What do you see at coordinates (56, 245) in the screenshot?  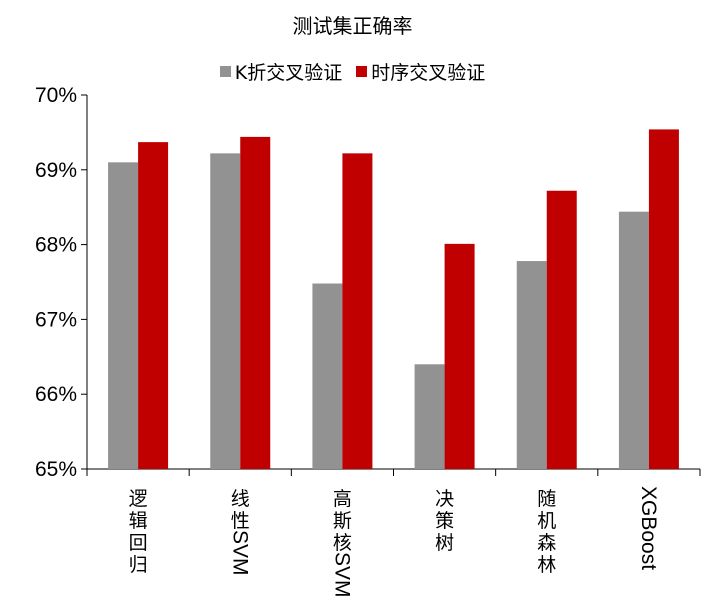 I see `y-tick-label: 68%` at bounding box center [56, 245].